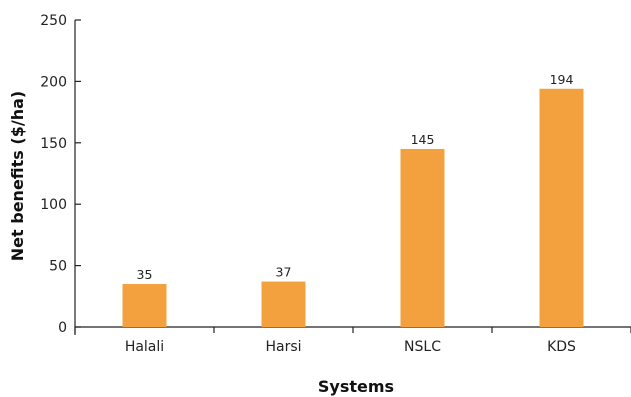  What do you see at coordinates (422, 347) in the screenshot?
I see `x-tick-label-nslc: NSLC` at bounding box center [422, 347].